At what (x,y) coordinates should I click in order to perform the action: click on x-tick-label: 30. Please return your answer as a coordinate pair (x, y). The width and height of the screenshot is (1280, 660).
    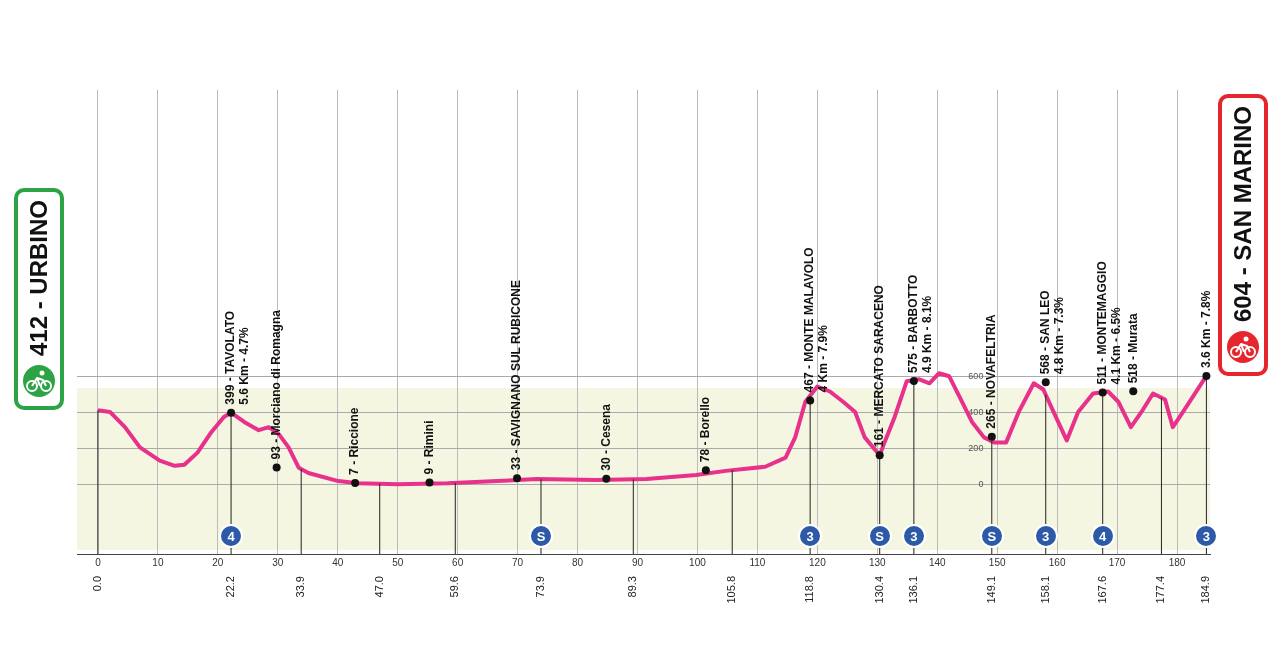
    Looking at the image, I should click on (278, 562).